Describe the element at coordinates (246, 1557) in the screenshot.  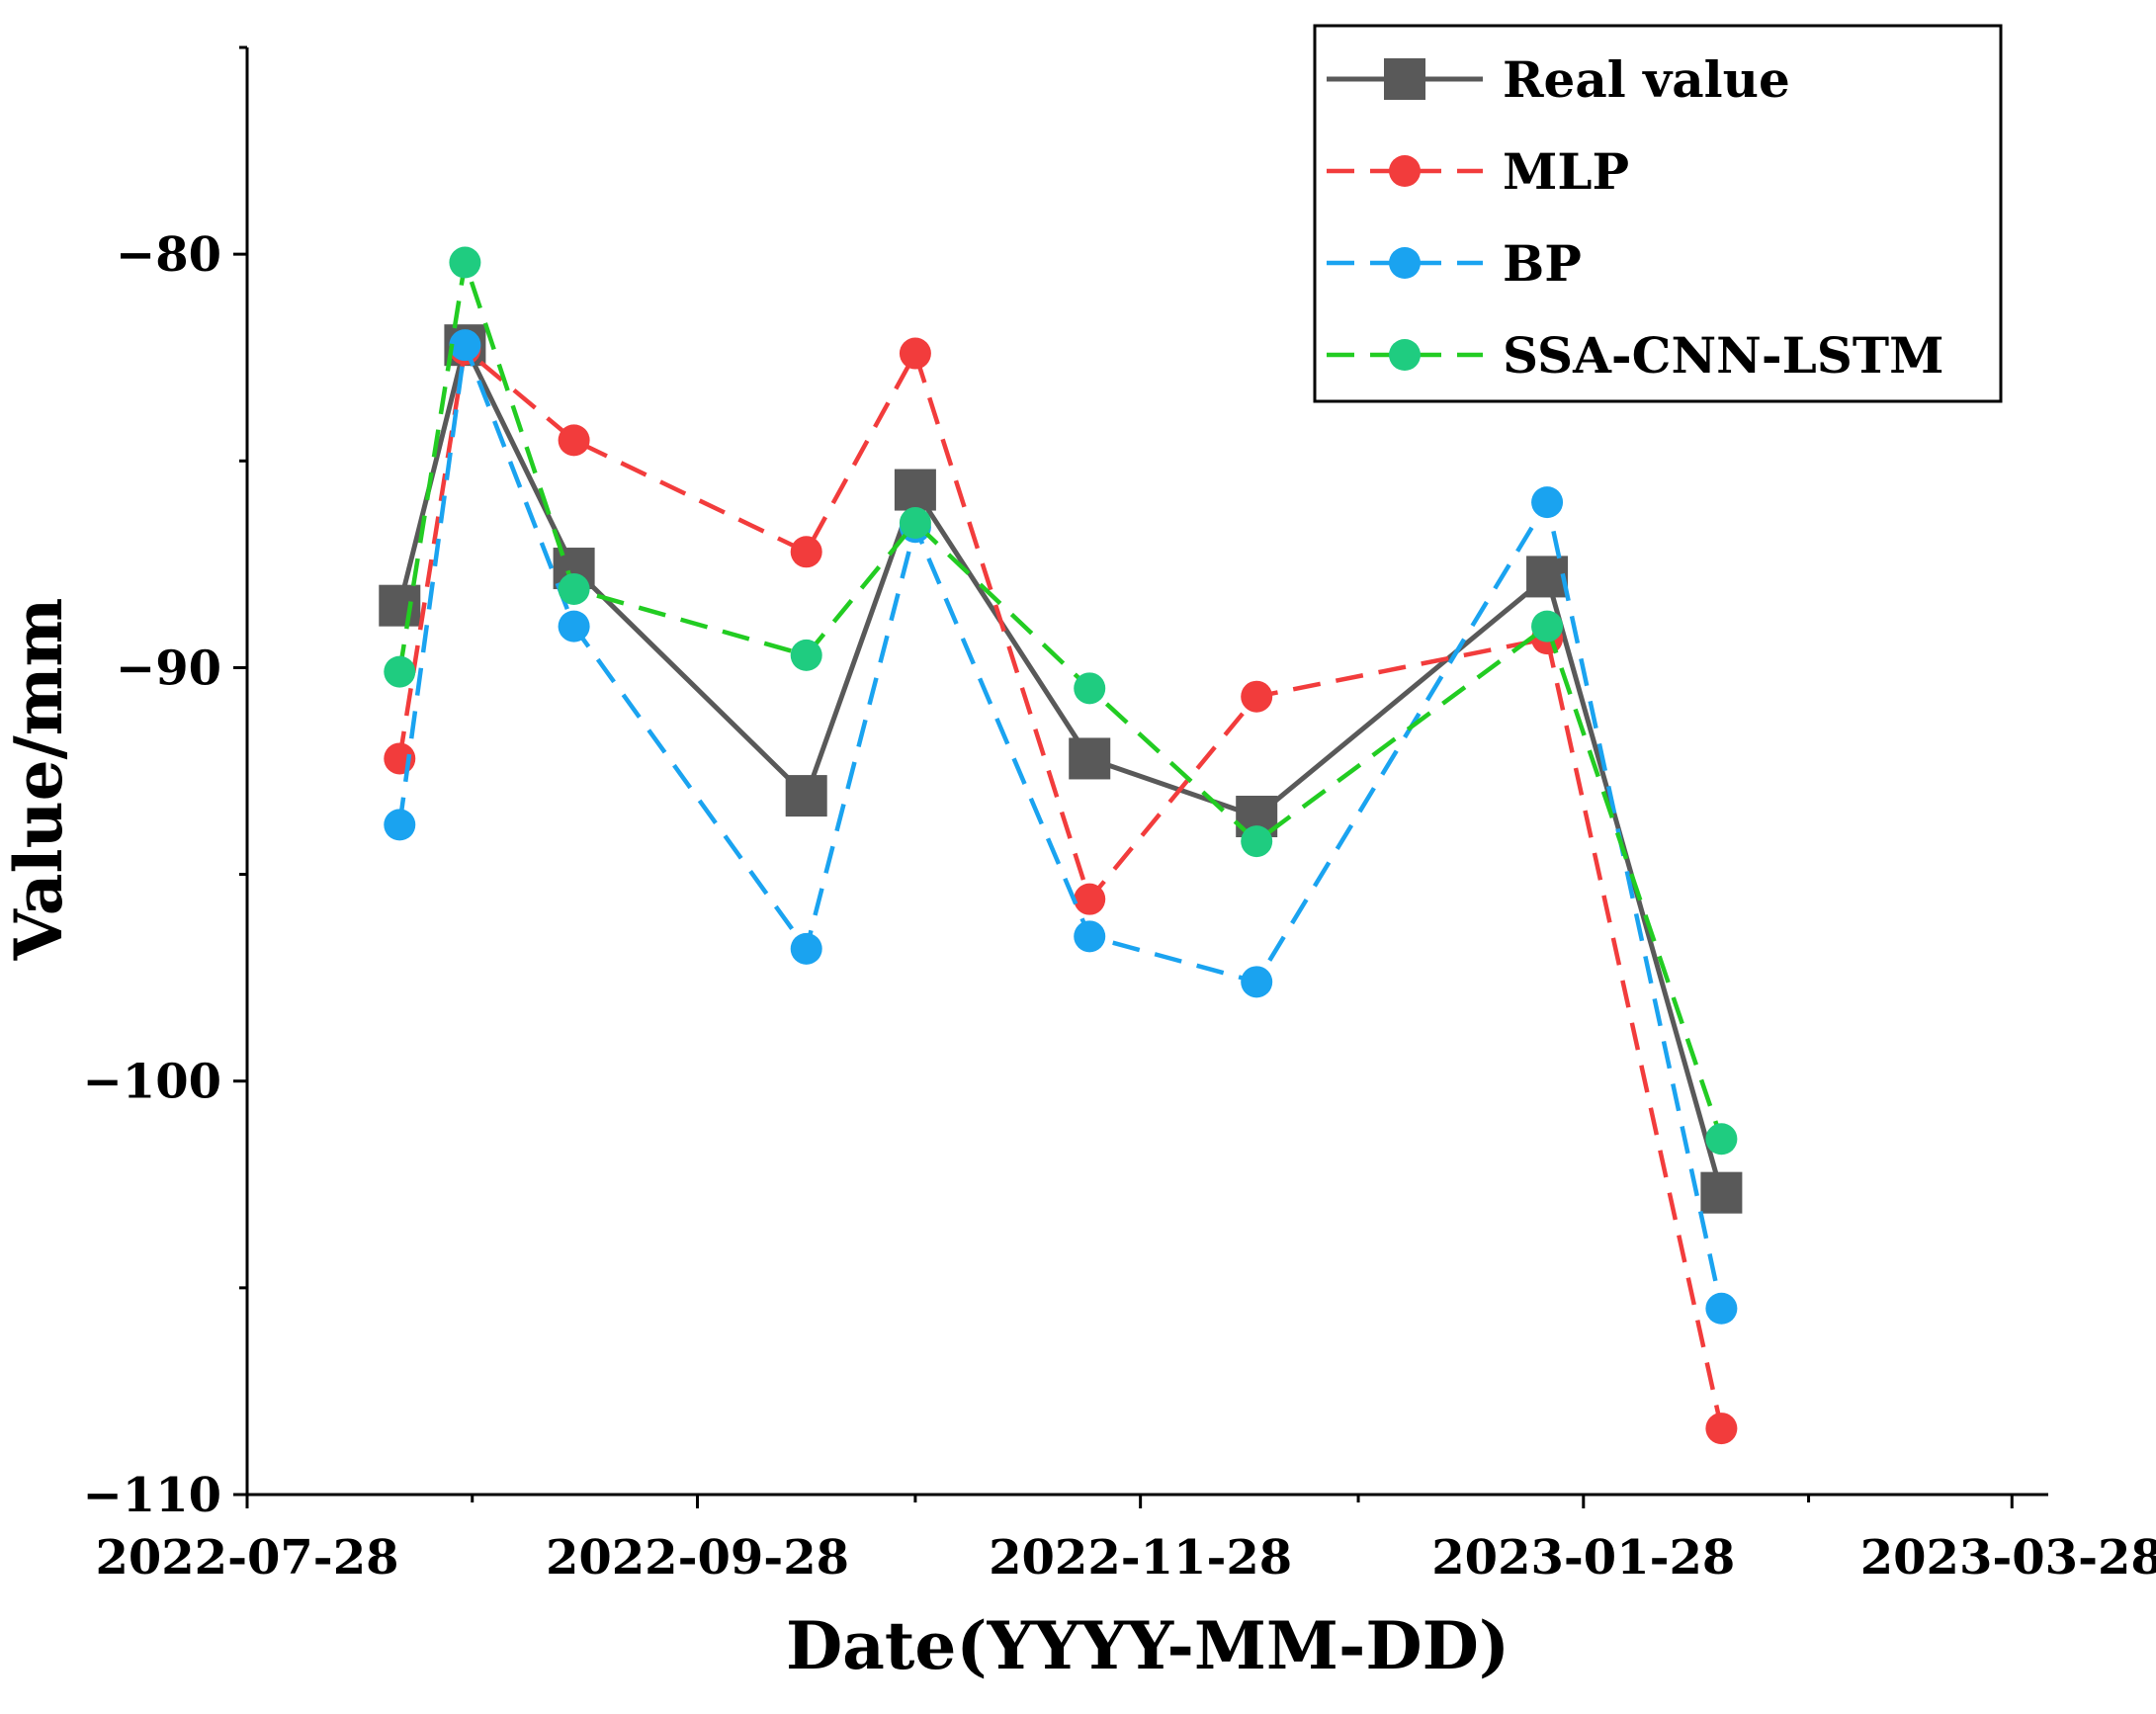
I see `x-tick-label: 2022-07-28` at that location.